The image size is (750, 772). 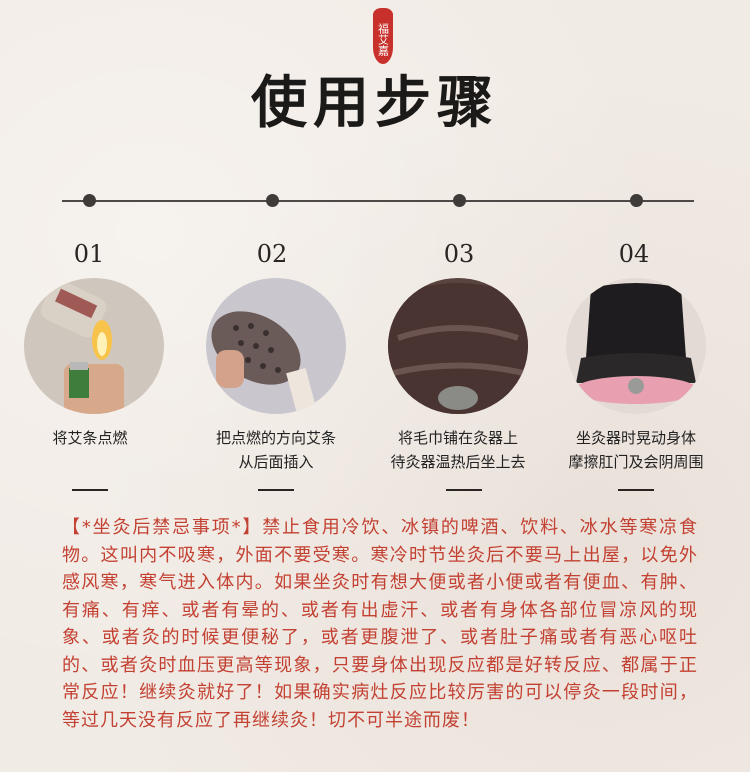 What do you see at coordinates (457, 438) in the screenshot?
I see `step-caption-3-line1: 将毛巾铺在灸器上` at bounding box center [457, 438].